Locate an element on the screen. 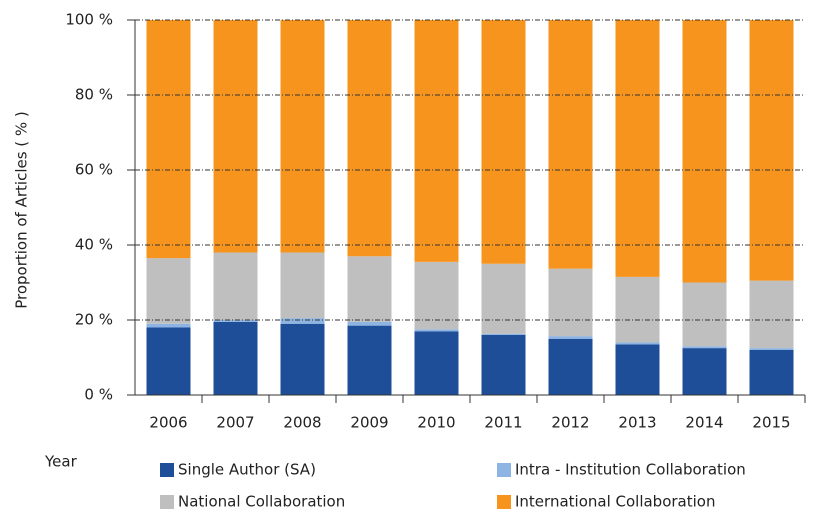  y-axis-title: Proportion of Articles ( % ) is located at coordinates (22, 210).